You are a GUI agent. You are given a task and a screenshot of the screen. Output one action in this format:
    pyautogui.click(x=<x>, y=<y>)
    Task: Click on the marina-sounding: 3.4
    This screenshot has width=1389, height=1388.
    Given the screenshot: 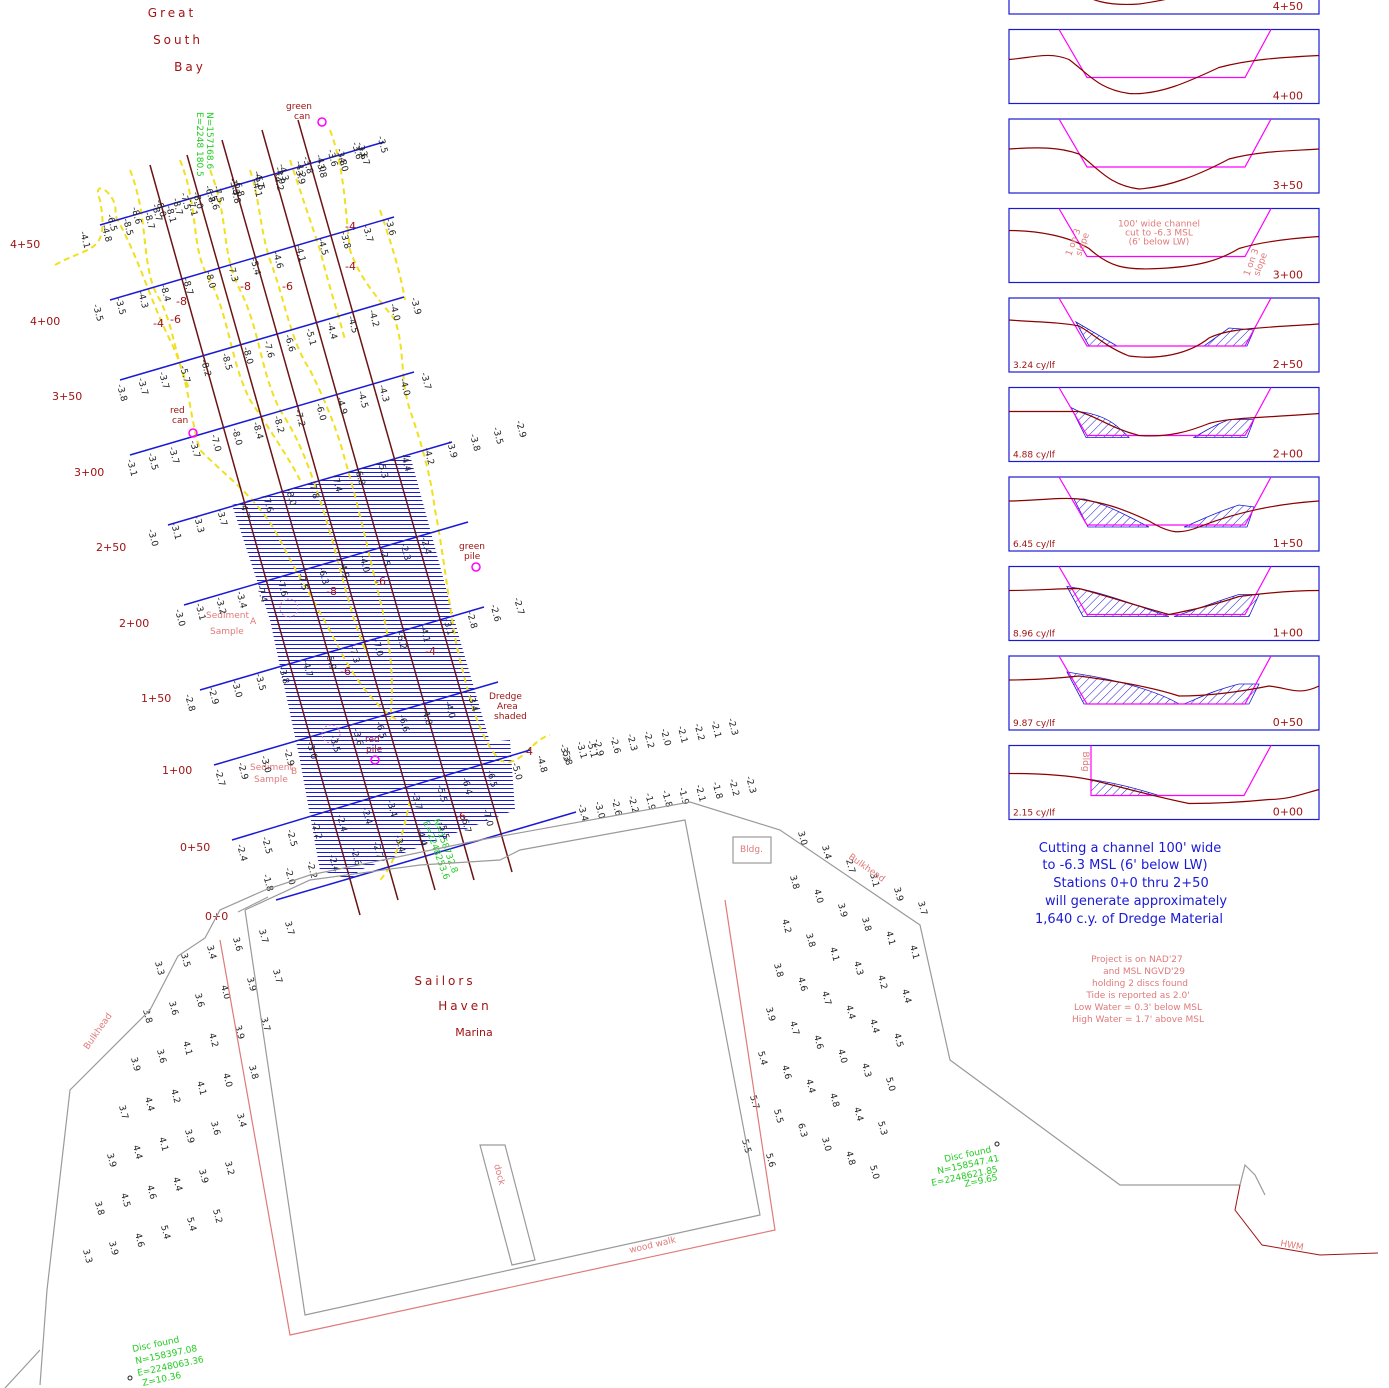 What is the action you would take?
    pyautogui.click(x=825, y=852)
    